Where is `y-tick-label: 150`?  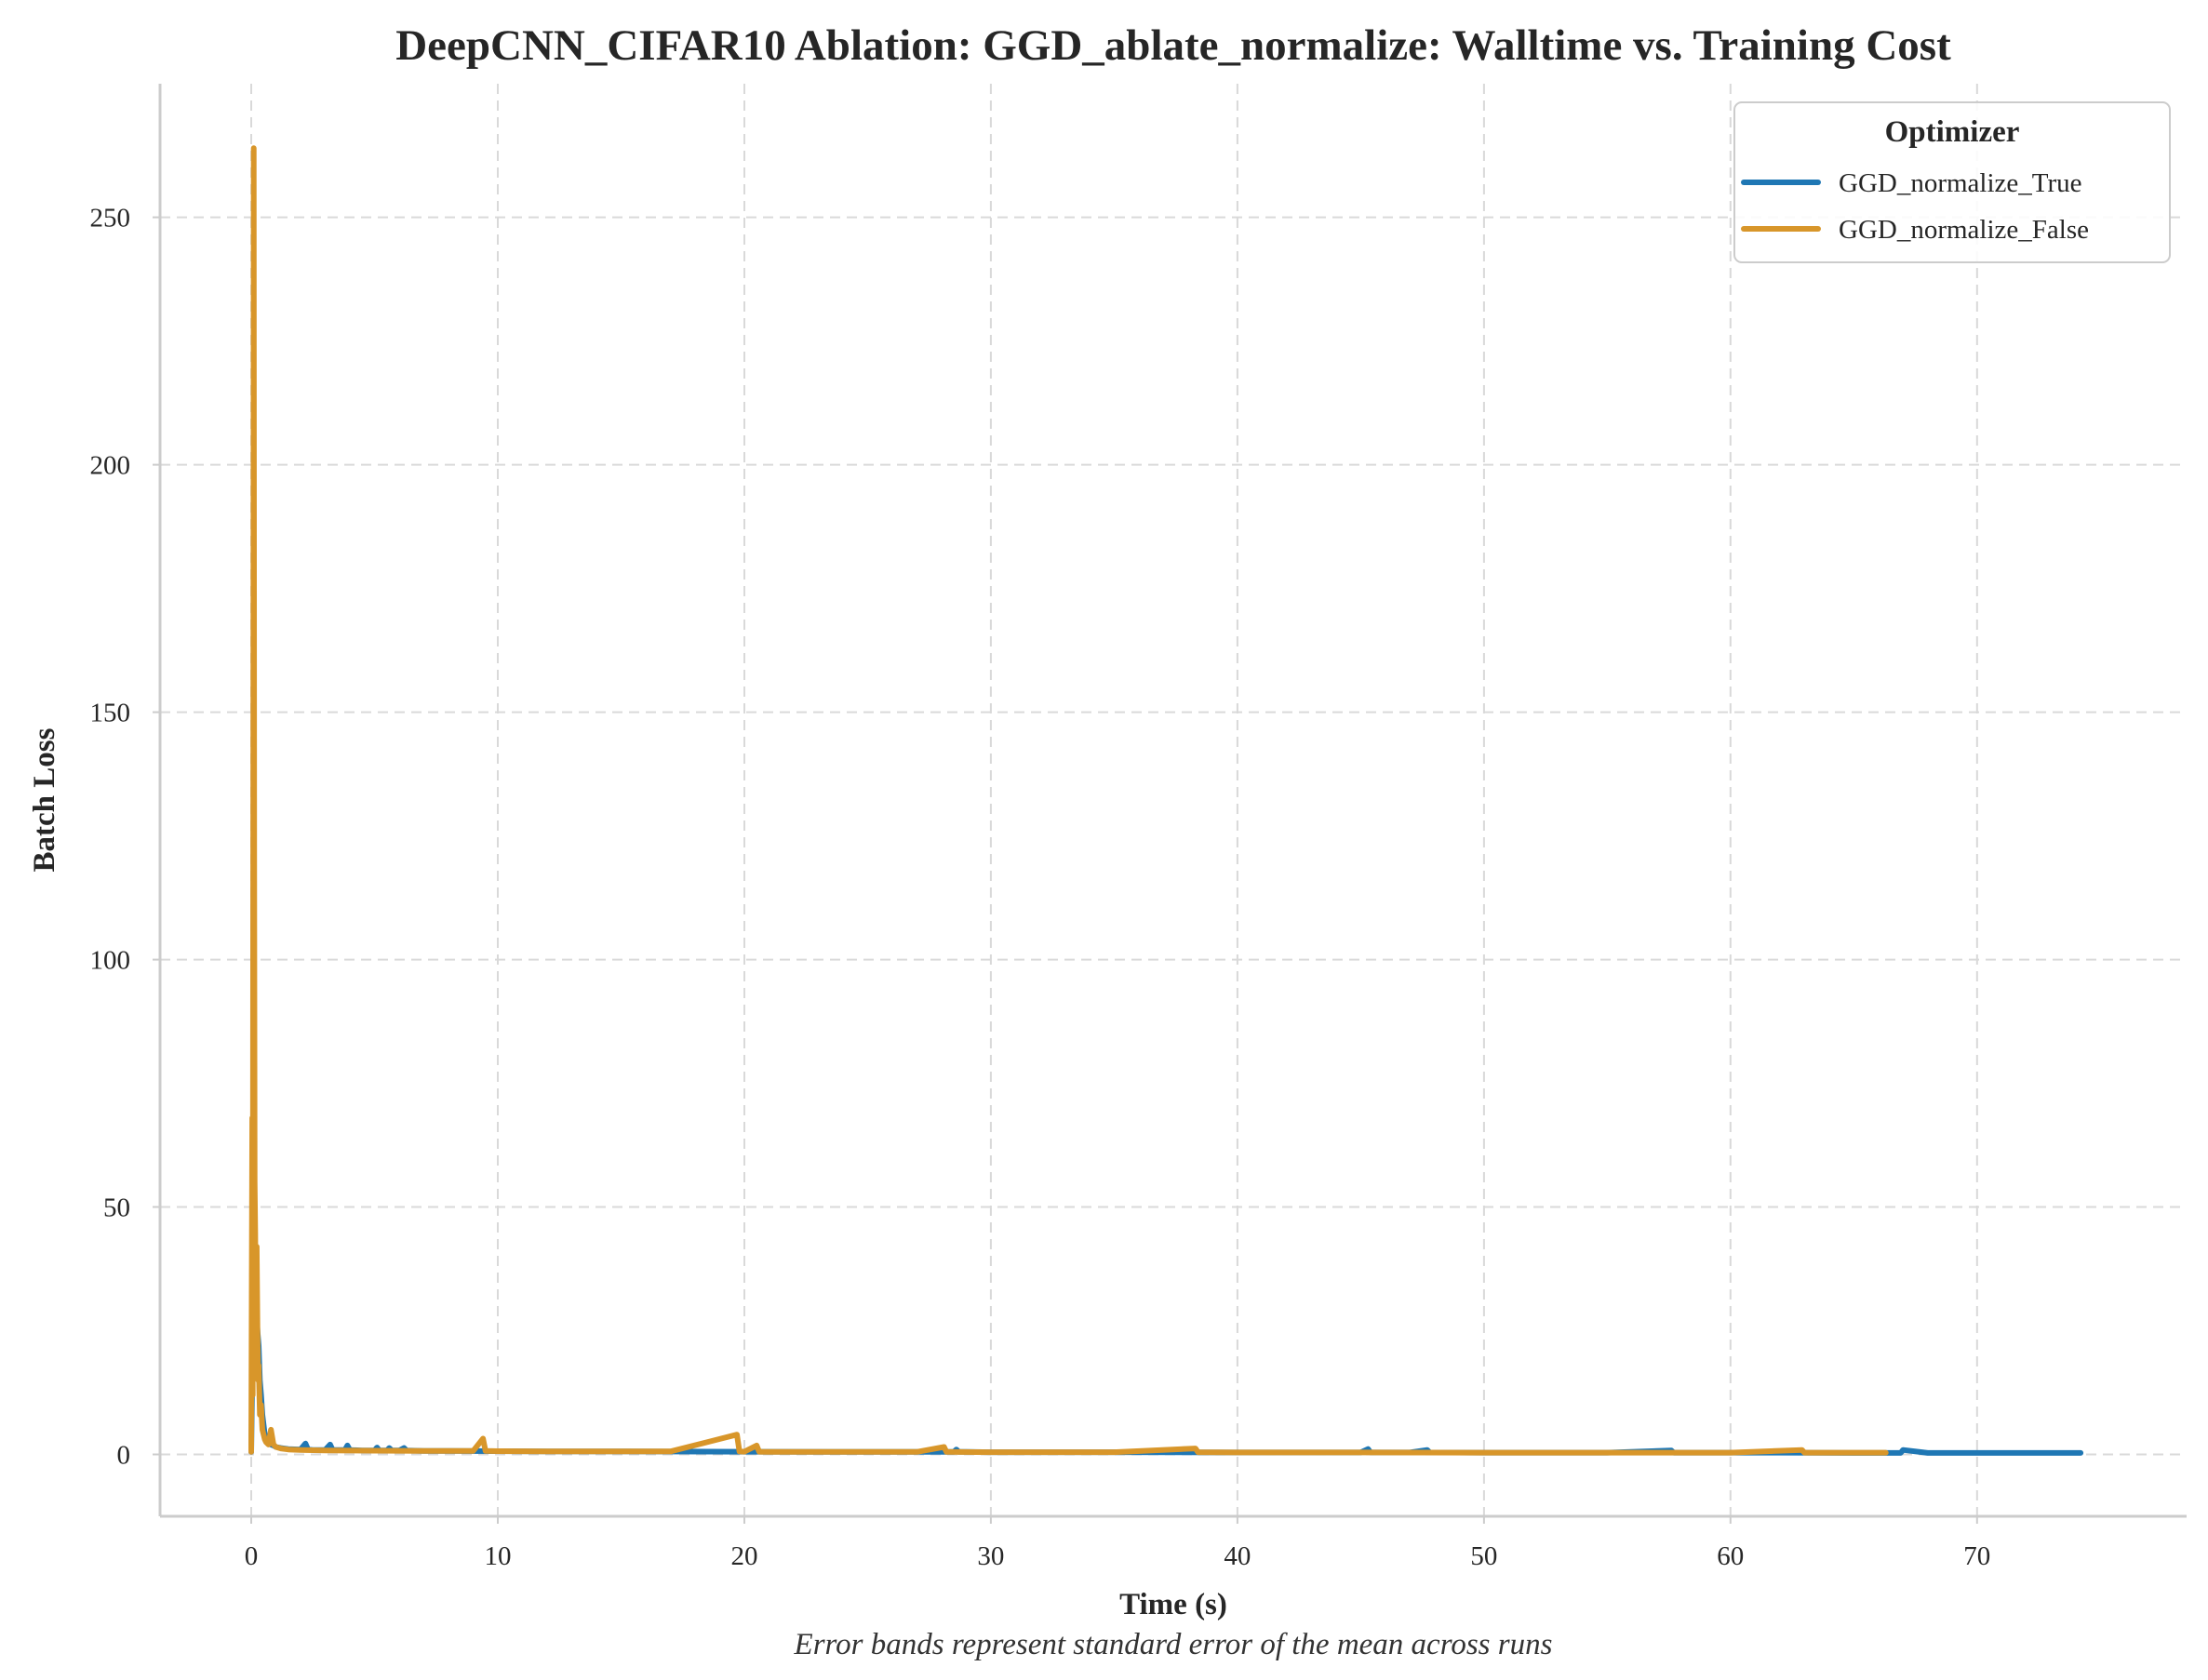
y-tick-label: 150 is located at coordinates (110, 713).